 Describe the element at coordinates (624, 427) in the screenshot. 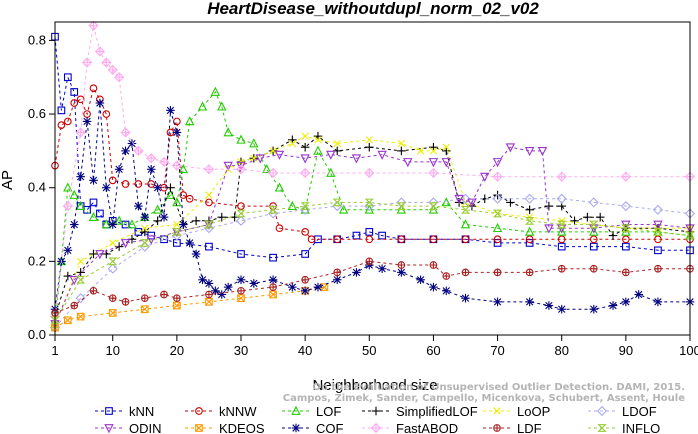

I see `legend-item-inflo: INFLO` at that location.